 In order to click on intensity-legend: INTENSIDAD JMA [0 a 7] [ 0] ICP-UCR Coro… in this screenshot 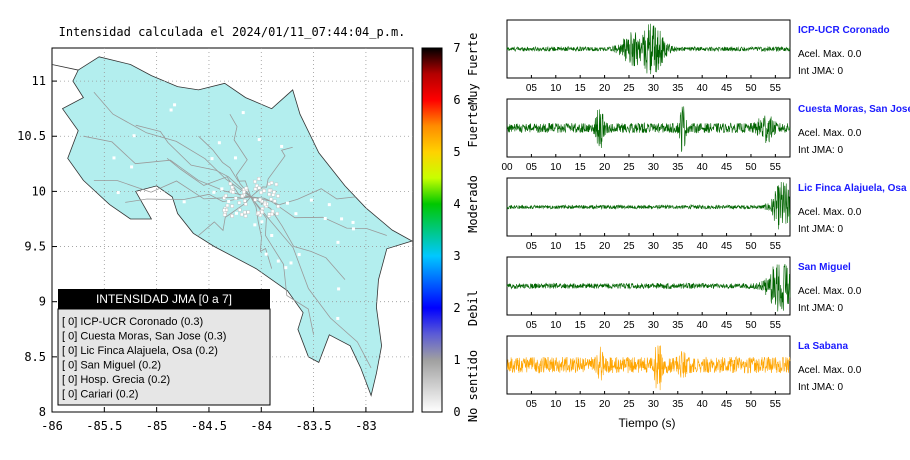, I will do `click(164, 347)`.